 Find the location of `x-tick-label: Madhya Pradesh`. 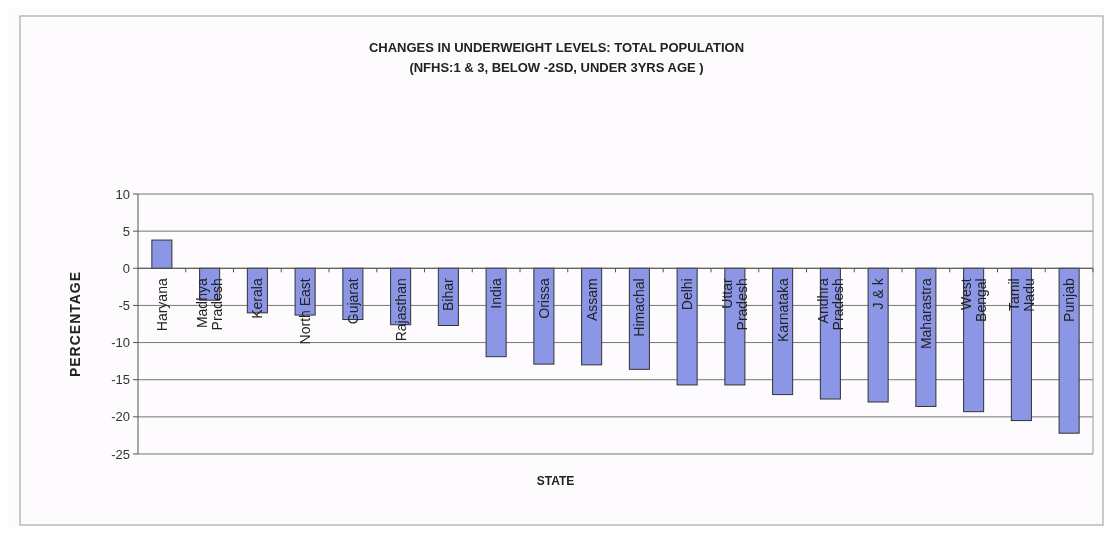

x-tick-label: Madhya Pradesh is located at coordinates (209, 304).